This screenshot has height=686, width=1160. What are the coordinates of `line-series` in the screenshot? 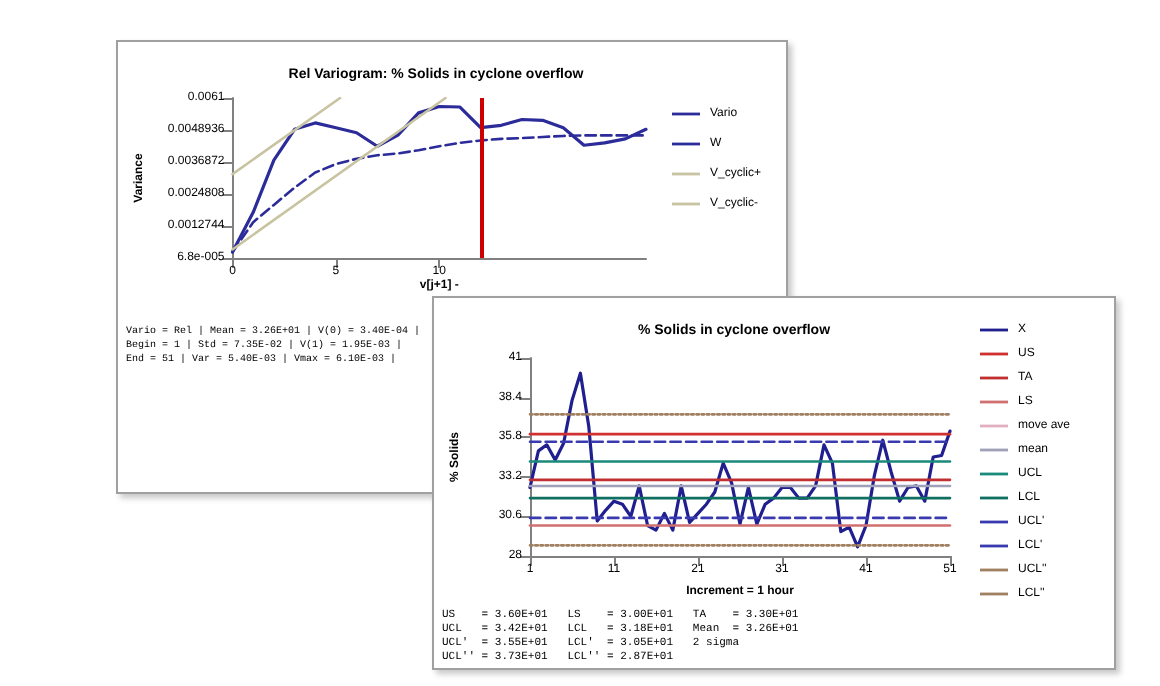 It's located at (740, 460).